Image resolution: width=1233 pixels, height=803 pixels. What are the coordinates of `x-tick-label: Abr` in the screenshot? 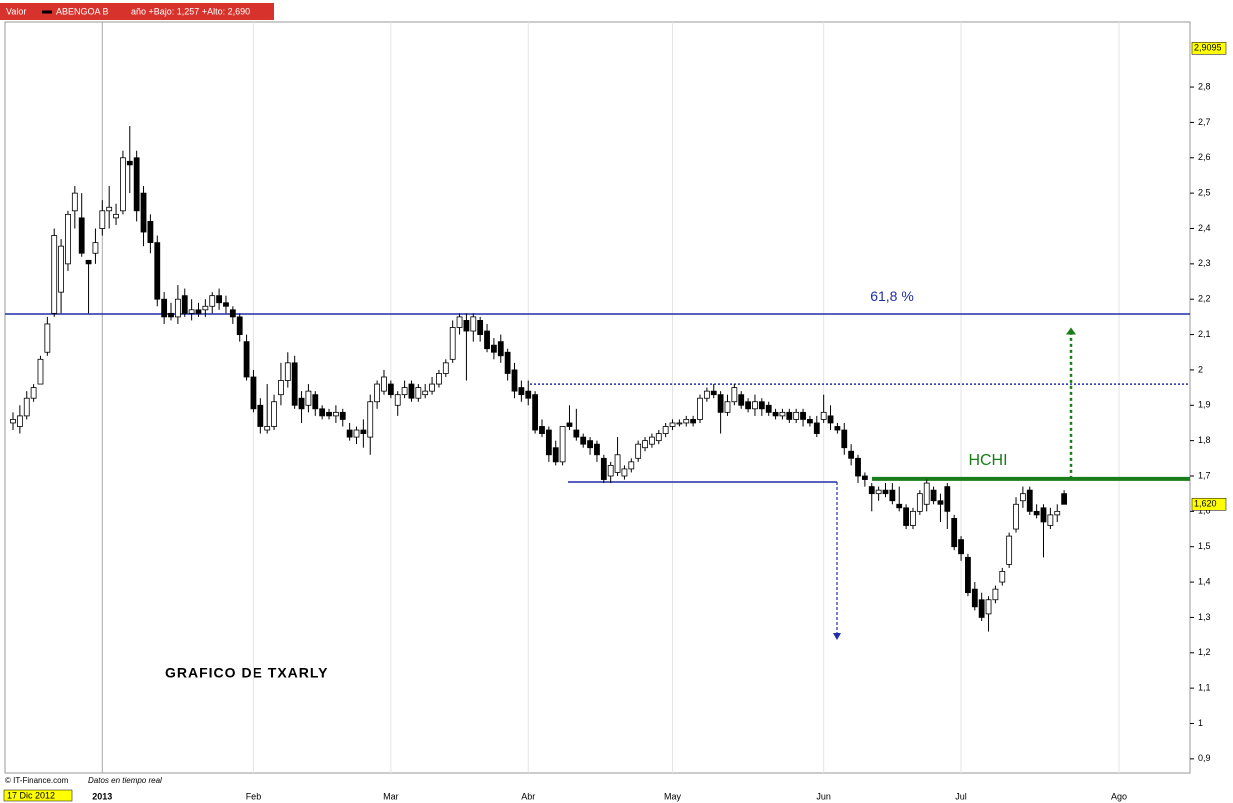 It's located at (528, 796).